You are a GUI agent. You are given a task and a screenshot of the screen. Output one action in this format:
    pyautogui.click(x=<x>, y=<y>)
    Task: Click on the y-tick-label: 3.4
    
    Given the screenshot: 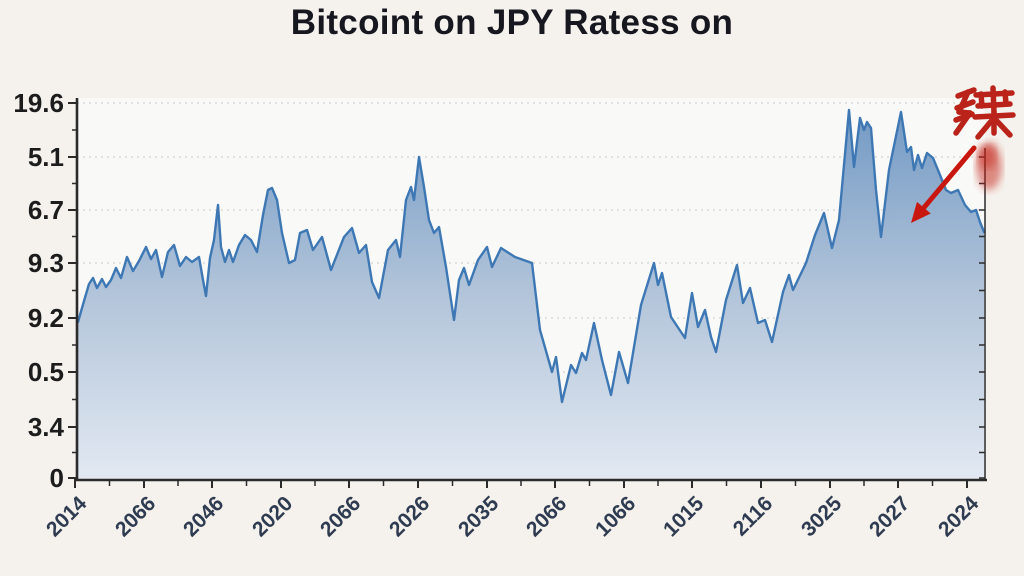 What is the action you would take?
    pyautogui.click(x=45, y=427)
    